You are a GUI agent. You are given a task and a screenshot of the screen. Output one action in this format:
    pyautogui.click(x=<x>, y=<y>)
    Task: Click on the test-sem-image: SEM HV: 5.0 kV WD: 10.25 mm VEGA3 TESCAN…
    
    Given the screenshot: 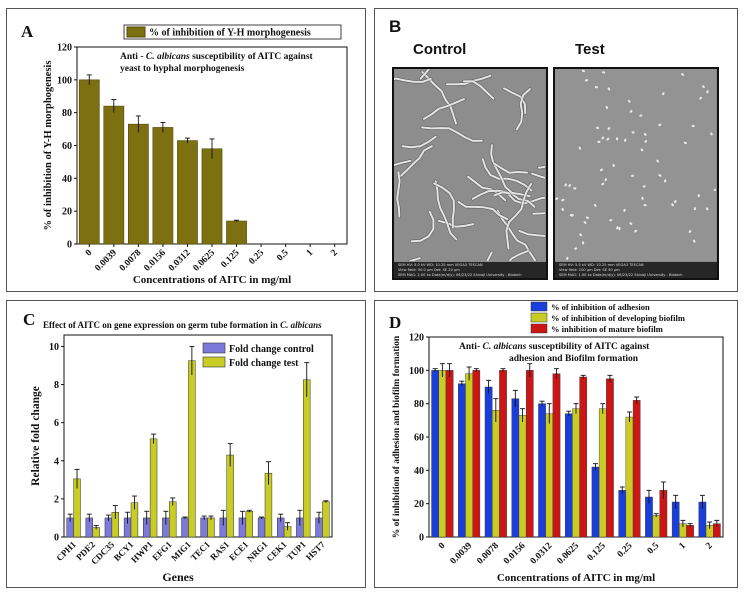 What is the action you would take?
    pyautogui.click(x=636, y=173)
    